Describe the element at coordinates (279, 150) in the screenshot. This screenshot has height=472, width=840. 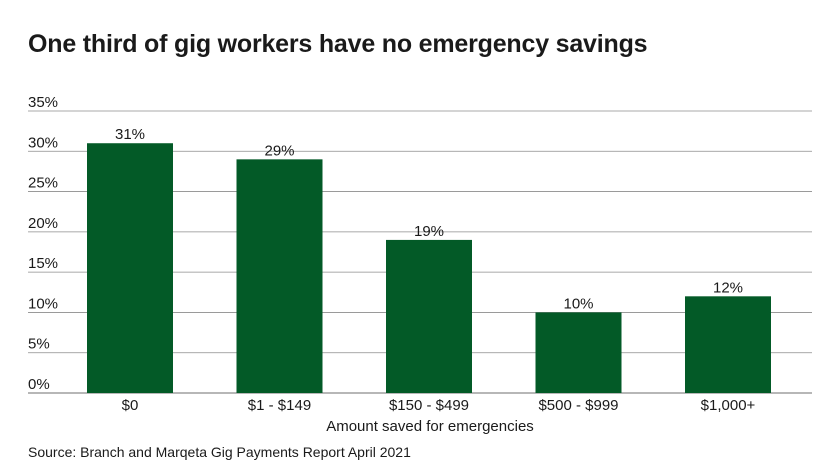
I see `data-label: 29%` at that location.